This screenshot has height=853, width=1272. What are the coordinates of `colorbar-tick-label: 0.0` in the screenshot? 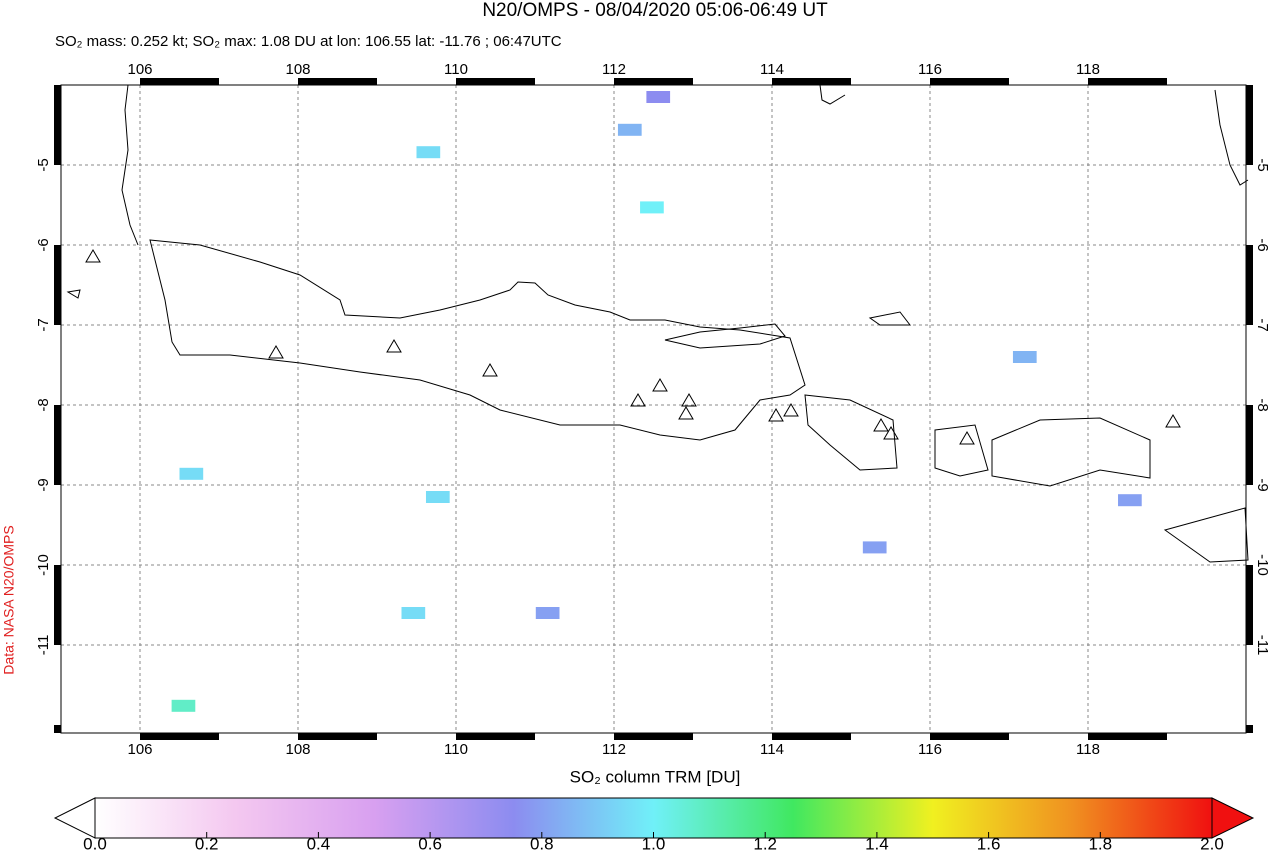 It's located at (95, 843).